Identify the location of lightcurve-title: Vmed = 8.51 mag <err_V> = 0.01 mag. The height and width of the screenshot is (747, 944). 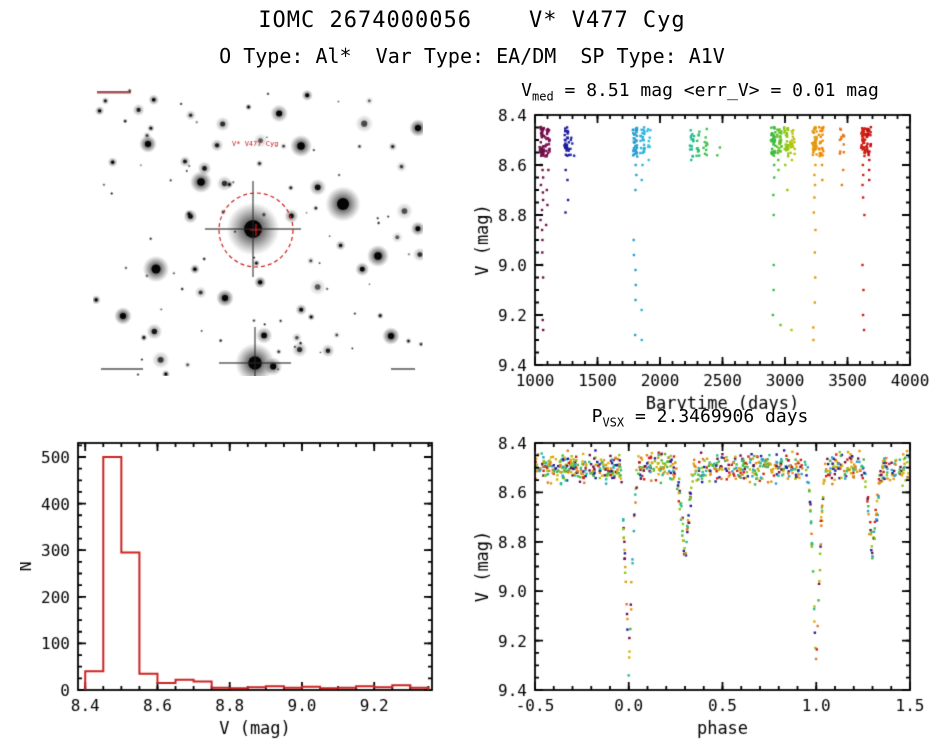
(700, 92).